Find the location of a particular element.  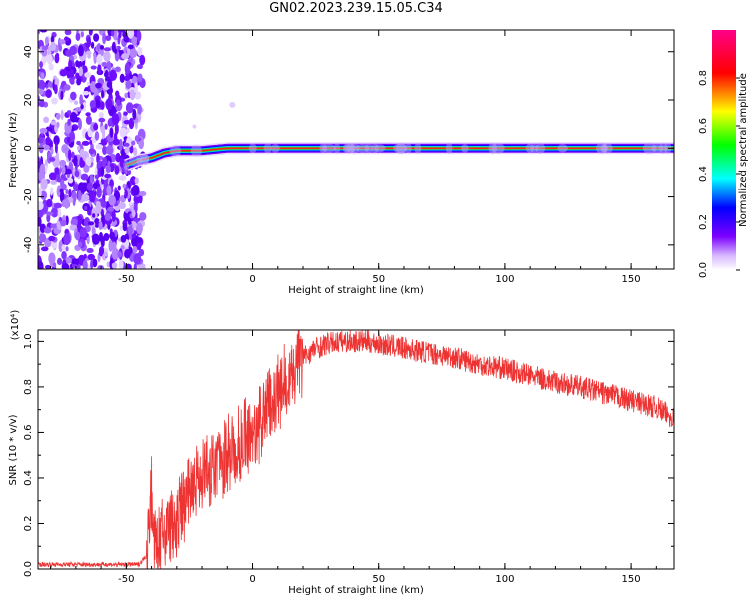

signal-band is located at coordinates (400, 156).